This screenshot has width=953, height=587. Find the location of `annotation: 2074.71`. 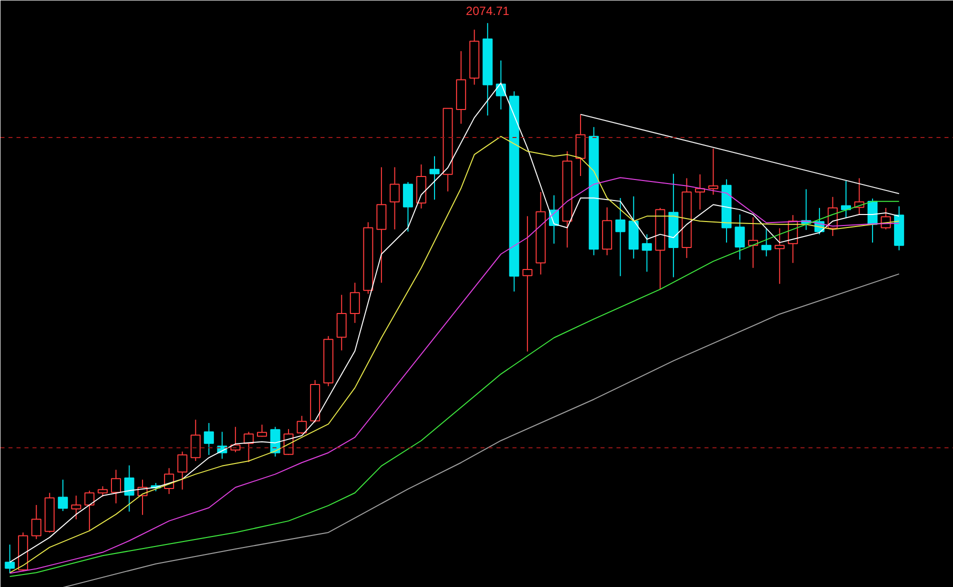

annotation: 2074.71 is located at coordinates (488, 11).